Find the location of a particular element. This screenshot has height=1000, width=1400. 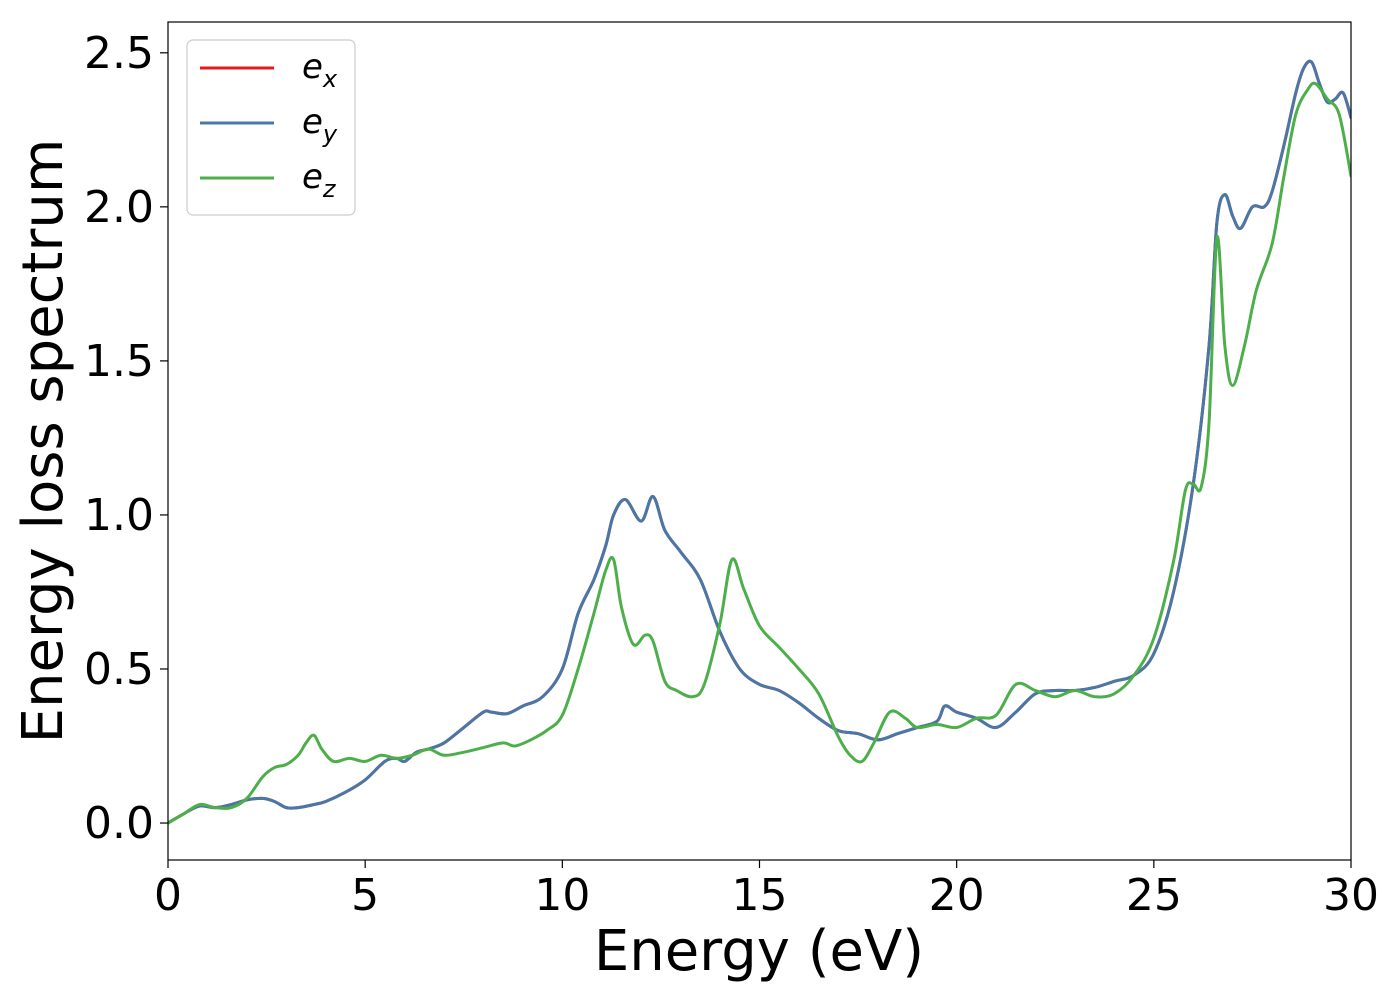

x-tick-label: 5 is located at coordinates (365, 895).